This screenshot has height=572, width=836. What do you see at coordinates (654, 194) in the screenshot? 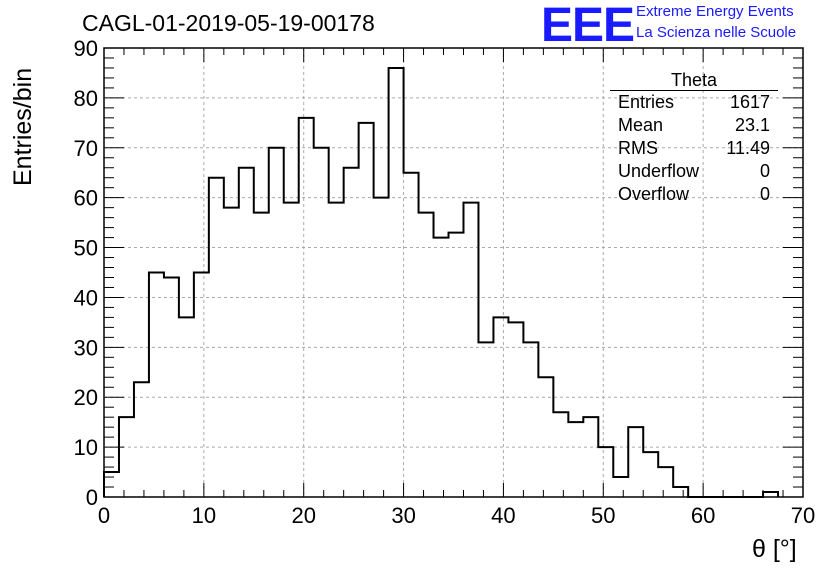
I see `stats-label: Overflow` at bounding box center [654, 194].